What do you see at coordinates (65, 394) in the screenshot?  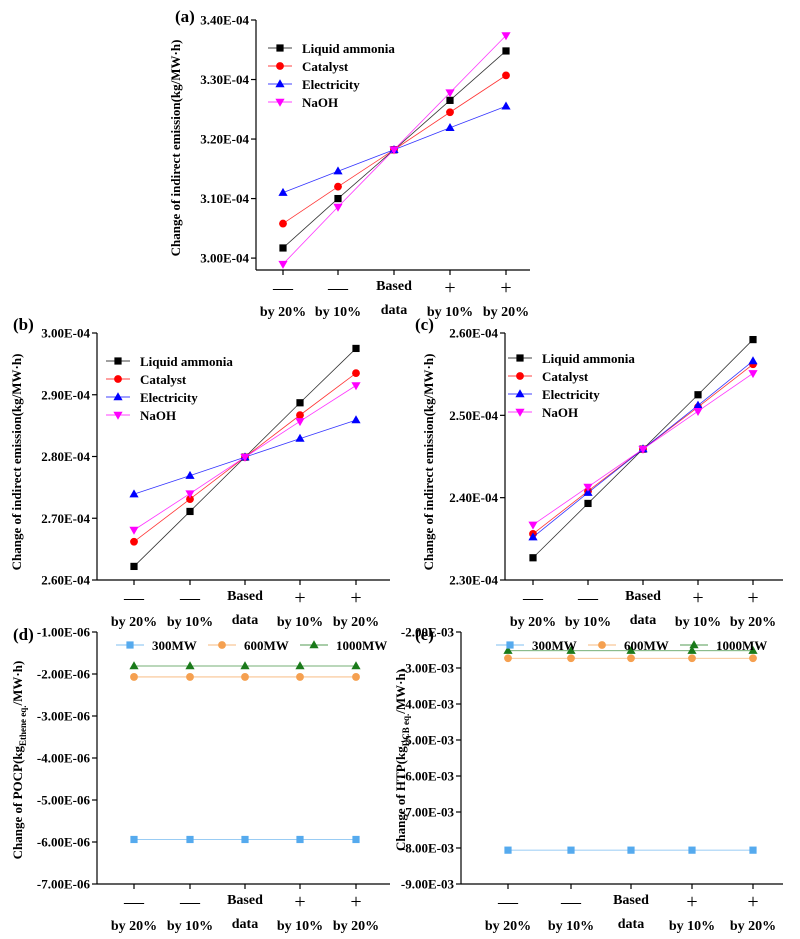 I see `y-tick-label: 2.90E-04` at bounding box center [65, 394].